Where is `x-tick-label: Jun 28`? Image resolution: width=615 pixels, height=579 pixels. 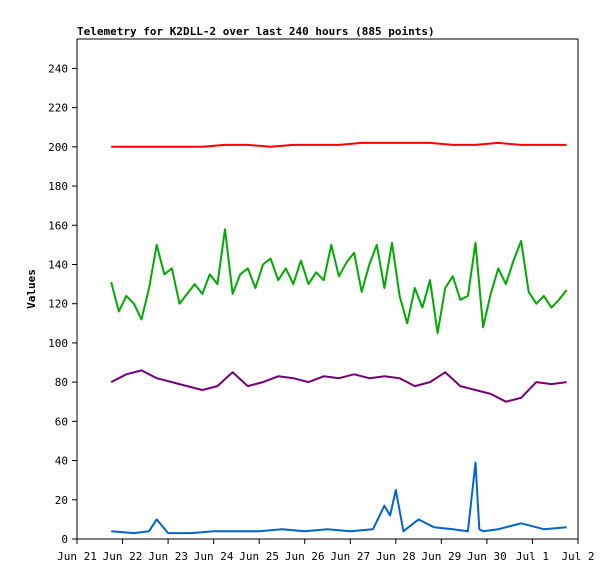 x-tick-label: Jun 28 is located at coordinates (396, 556).